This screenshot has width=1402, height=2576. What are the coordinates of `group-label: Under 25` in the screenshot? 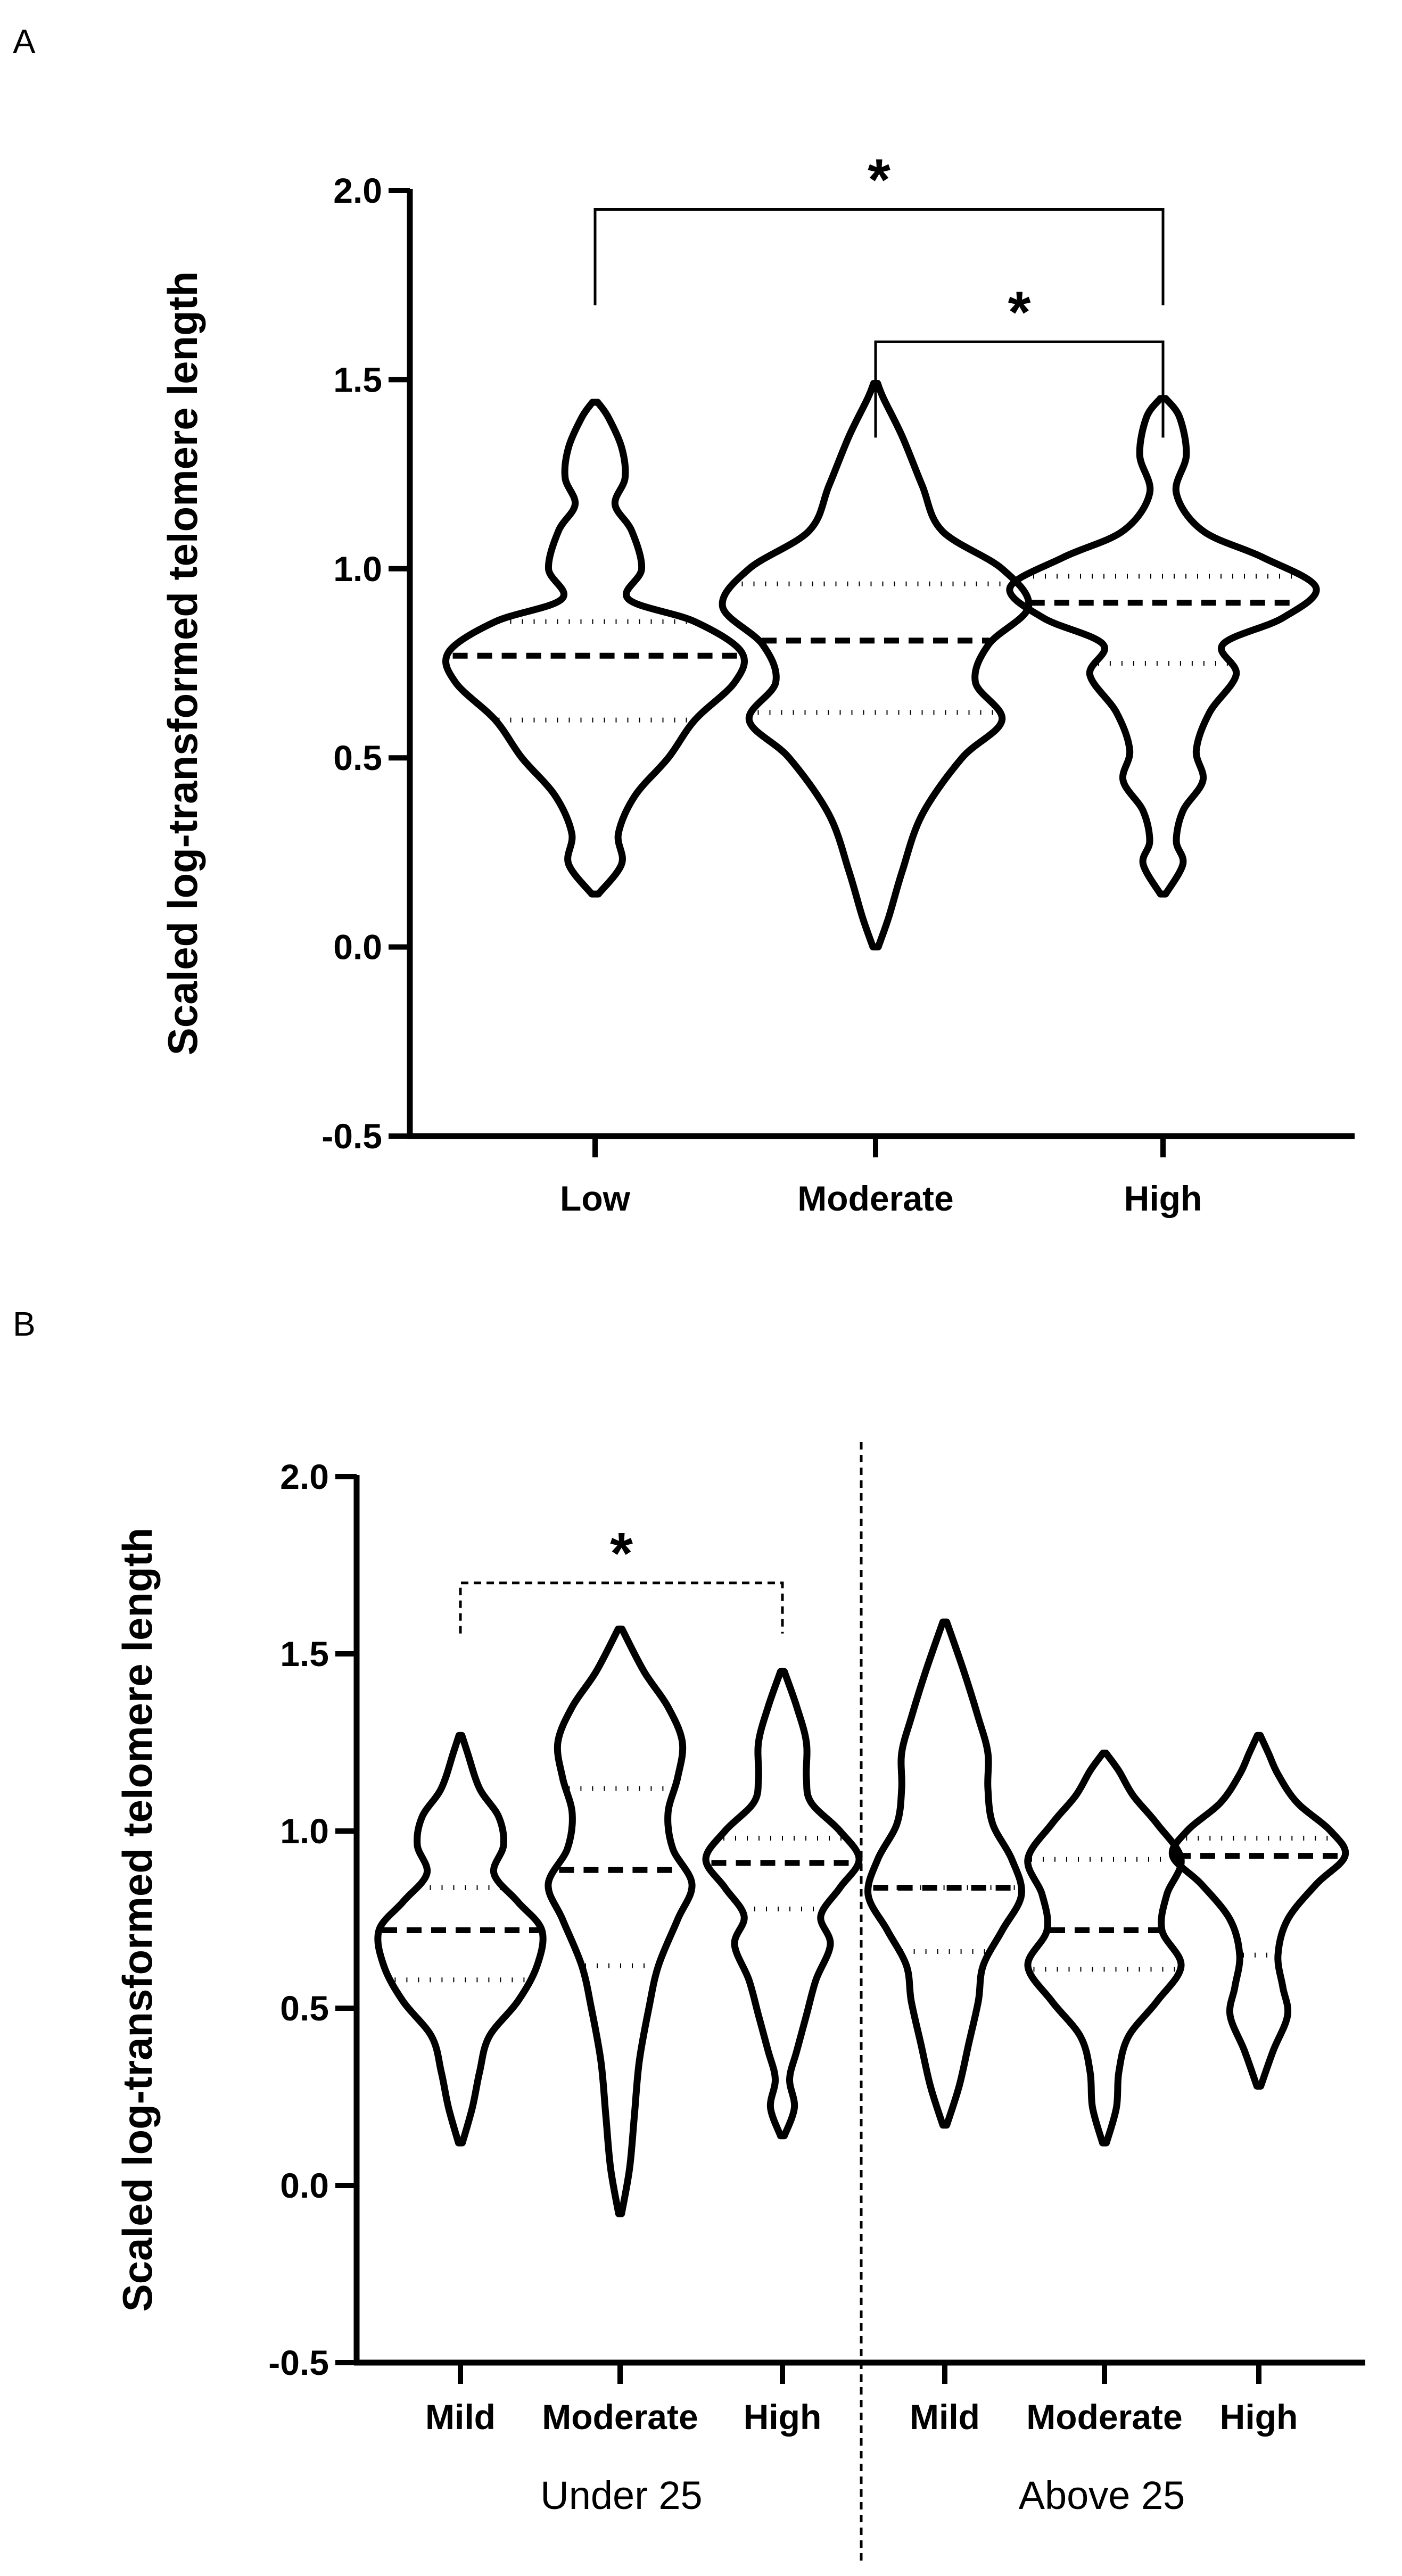 It's located at (621, 2495).